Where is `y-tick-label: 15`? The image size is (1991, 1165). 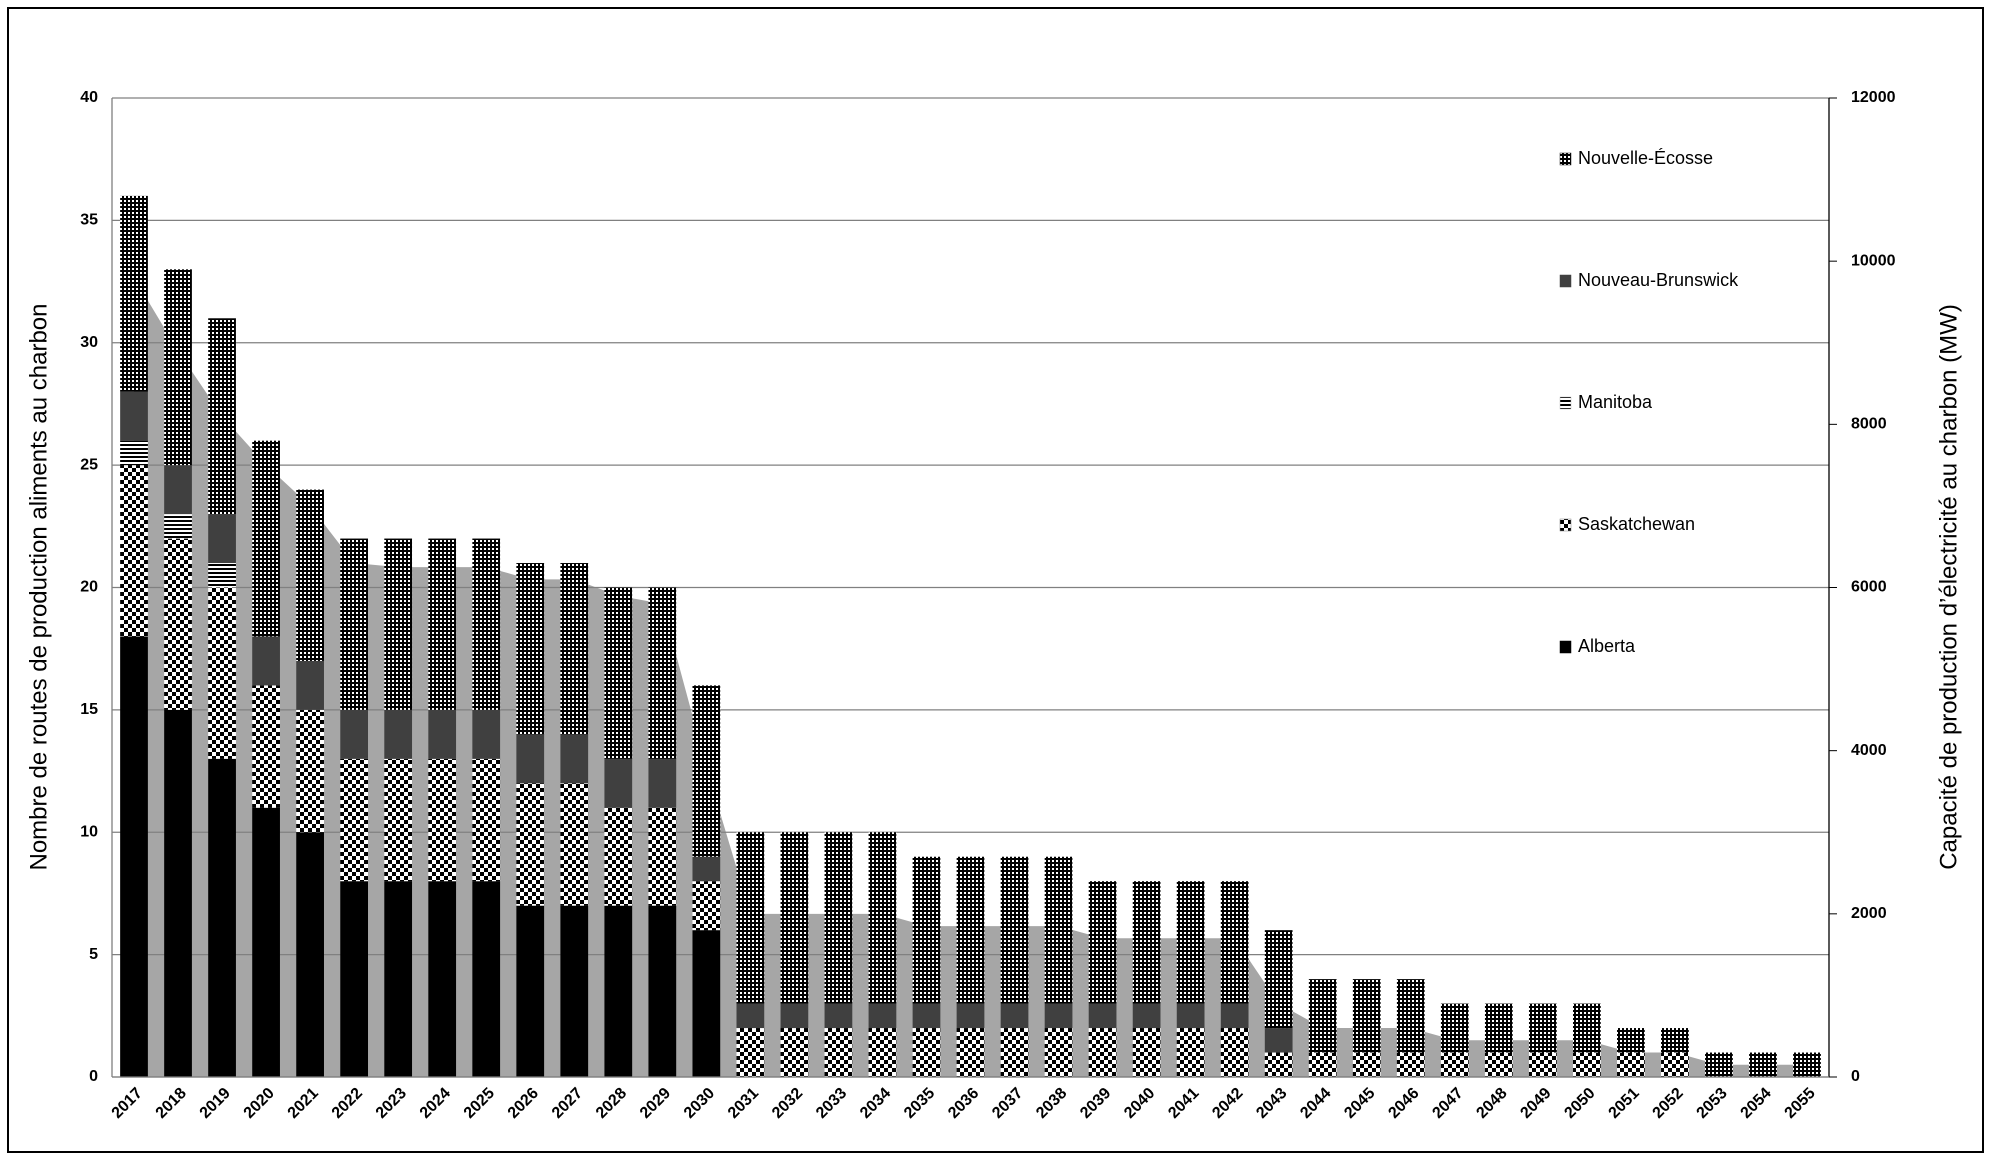
y-tick-label: 15 is located at coordinates (89, 709).